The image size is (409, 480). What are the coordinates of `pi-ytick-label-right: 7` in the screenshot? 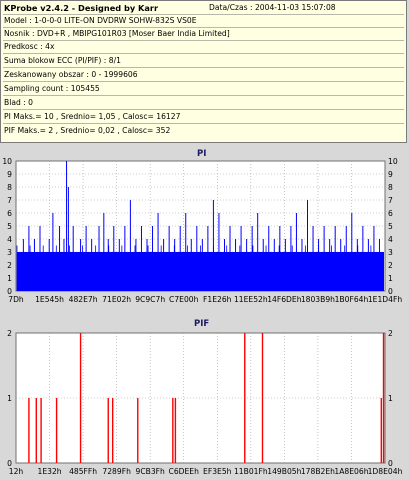 It's located at (390, 200).